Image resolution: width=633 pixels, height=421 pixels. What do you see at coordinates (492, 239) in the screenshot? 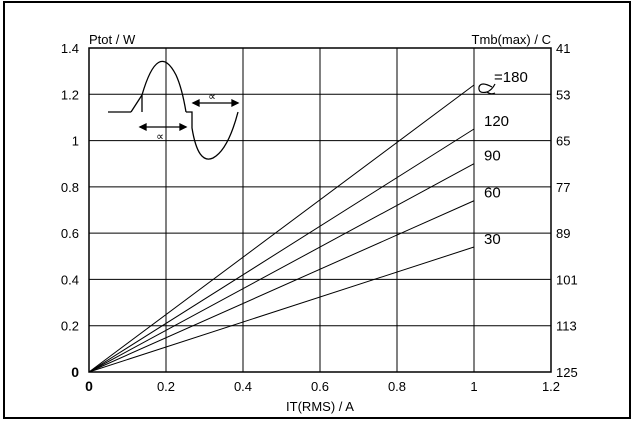
I see `series-label: 30` at bounding box center [492, 239].